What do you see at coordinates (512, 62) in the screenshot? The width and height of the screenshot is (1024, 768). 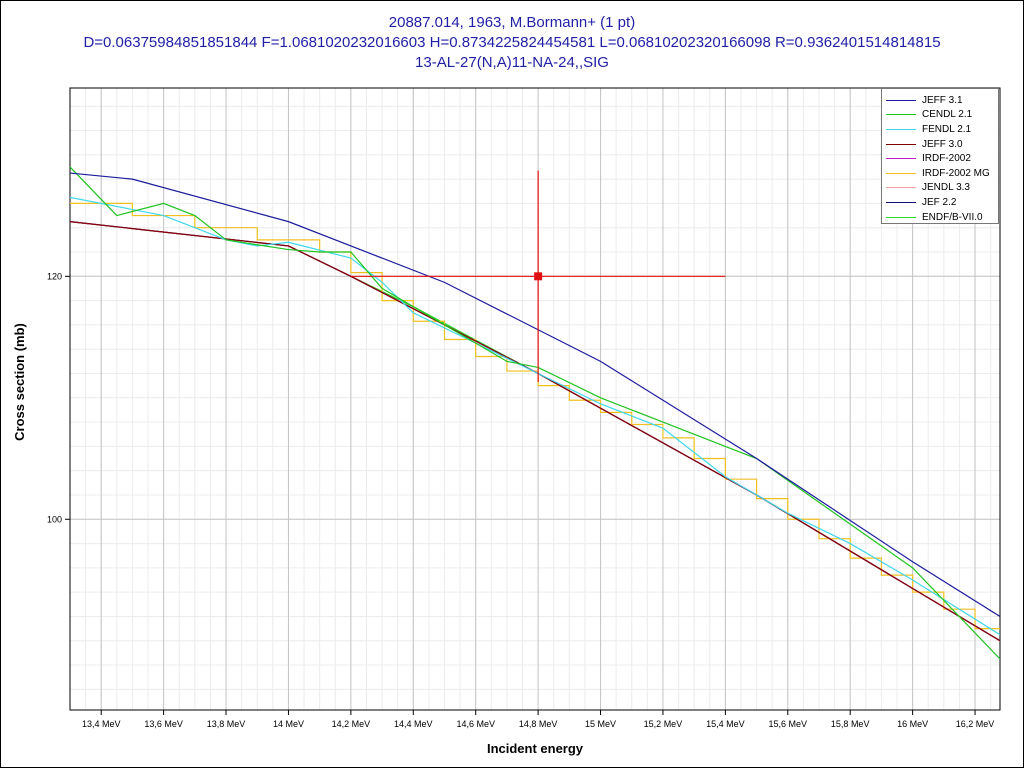 I see `chart-subtitle-reaction: 13-AL-27(N,A)11-NA-24,,SIG` at bounding box center [512, 62].